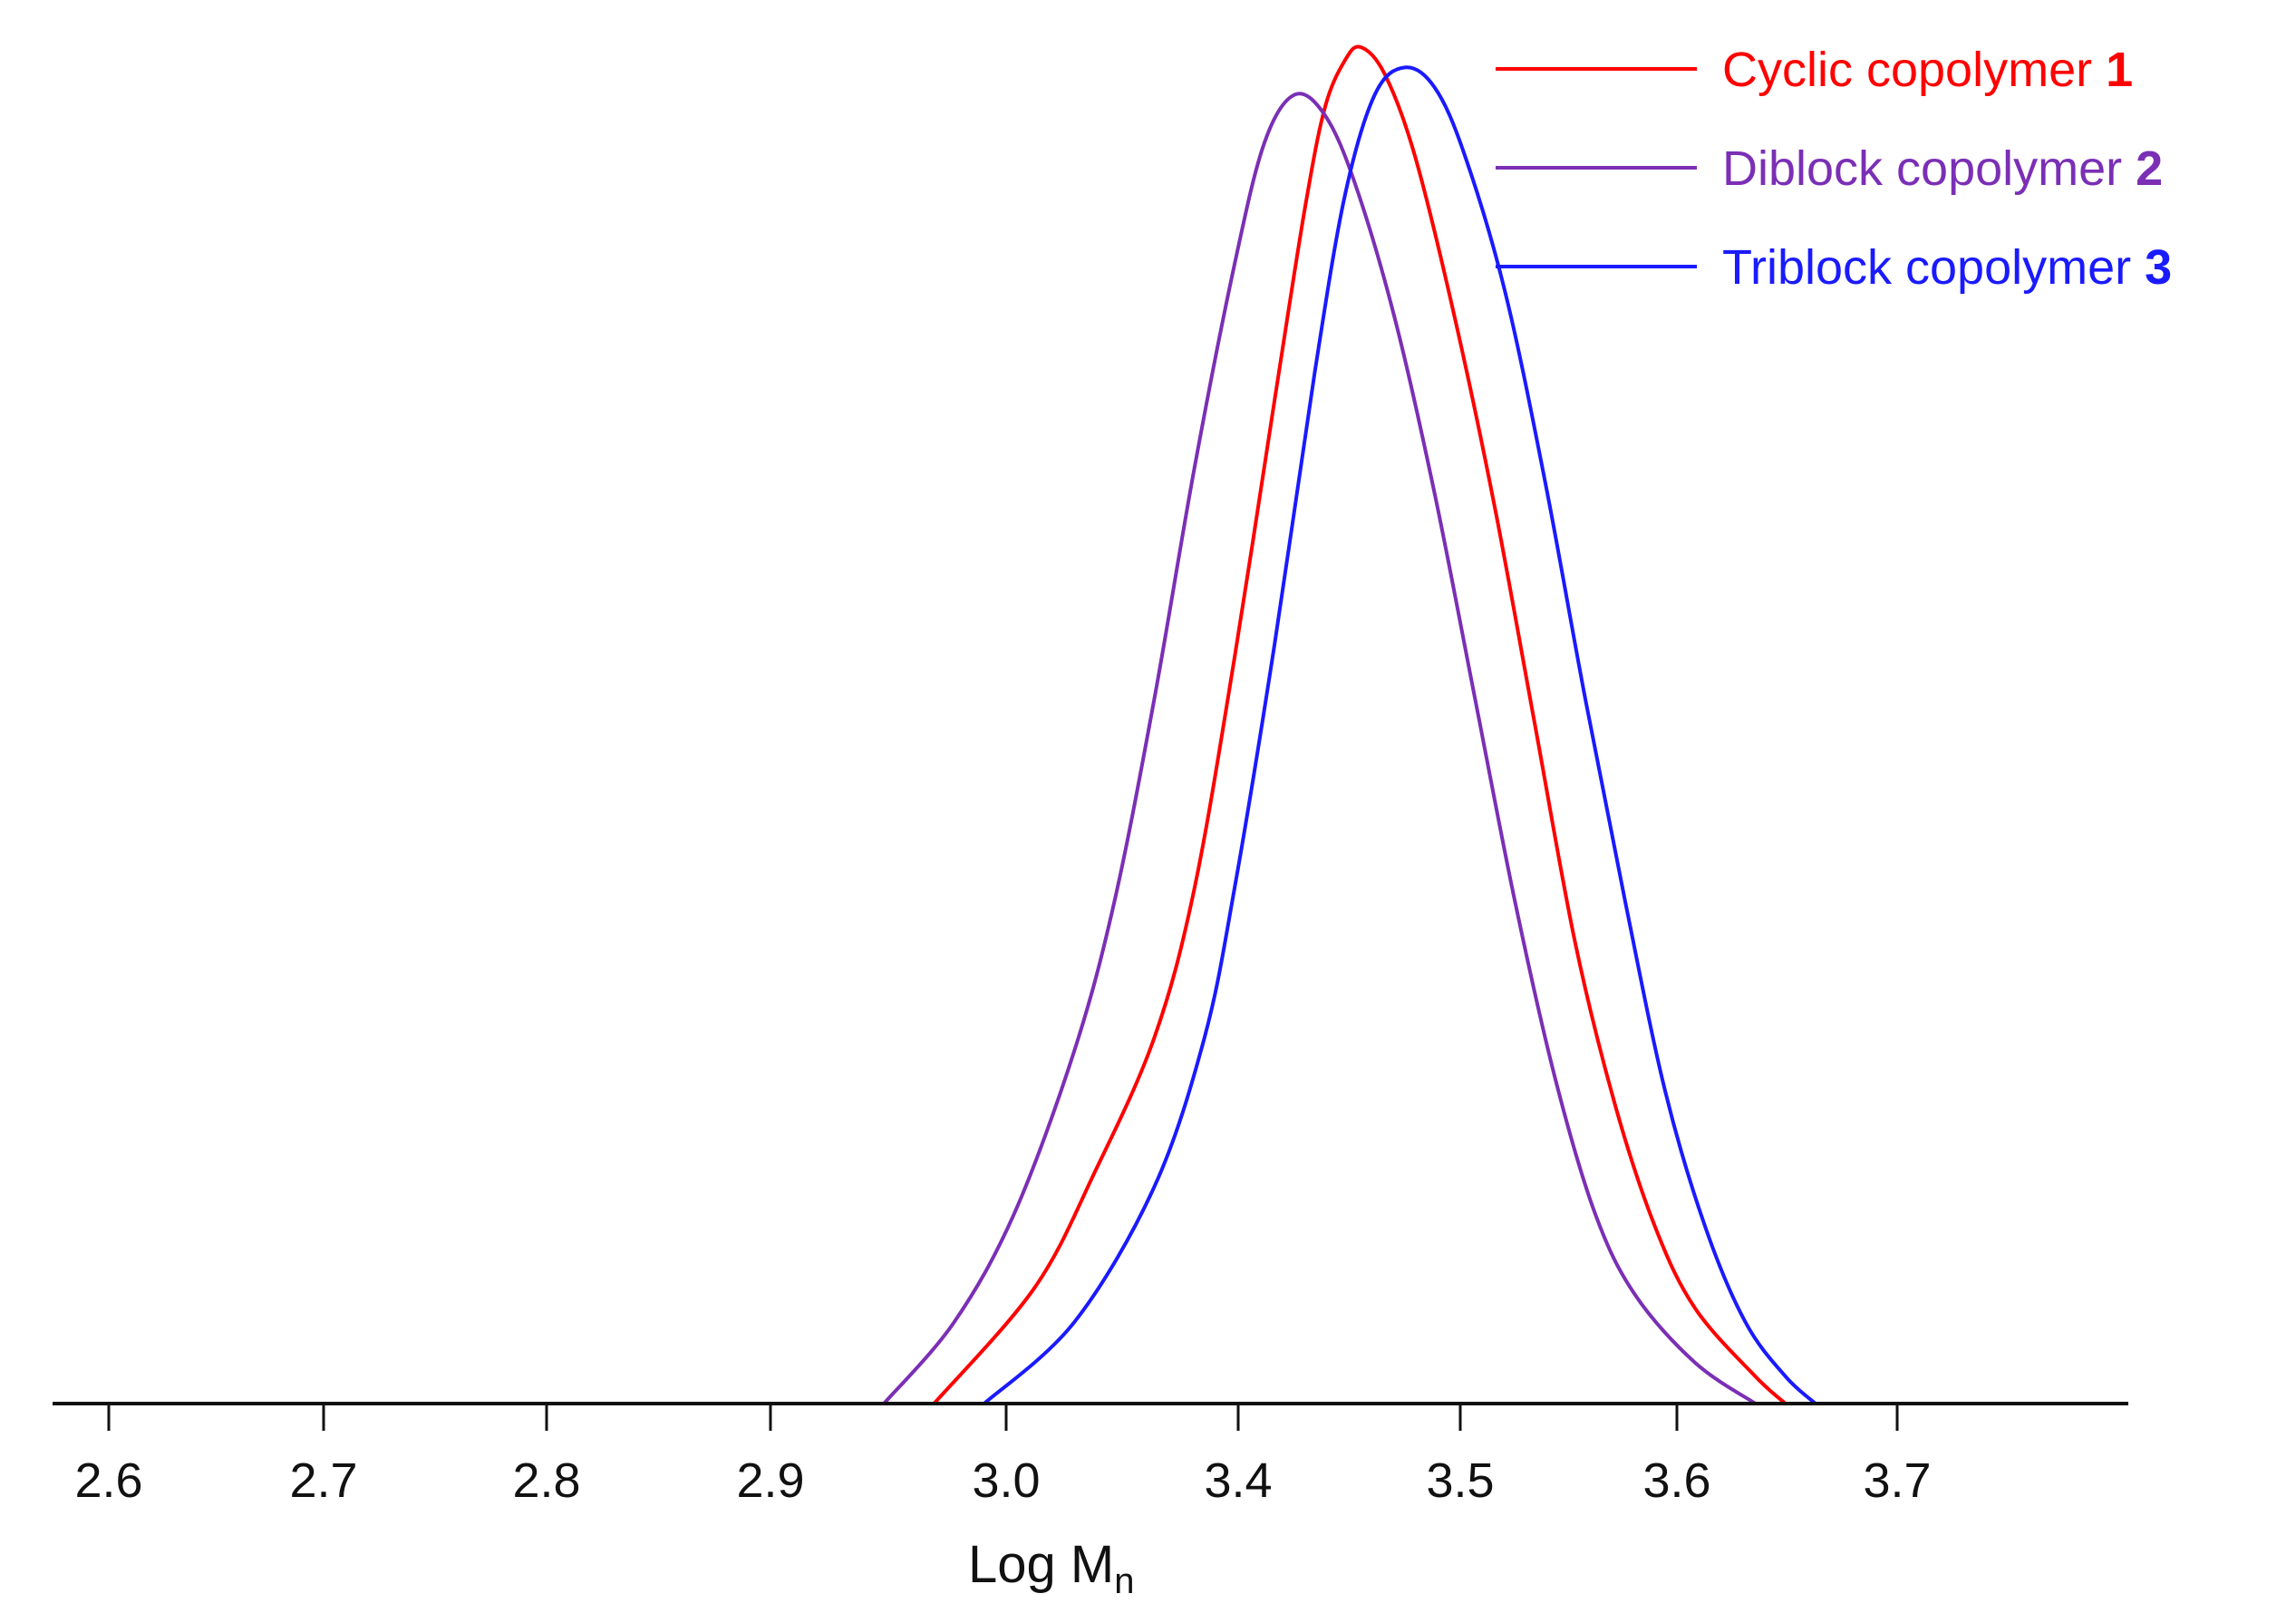 This screenshot has height=1623, width=2296. What do you see at coordinates (1124, 1581) in the screenshot?
I see `x-axis-title-subscript: n` at bounding box center [1124, 1581].